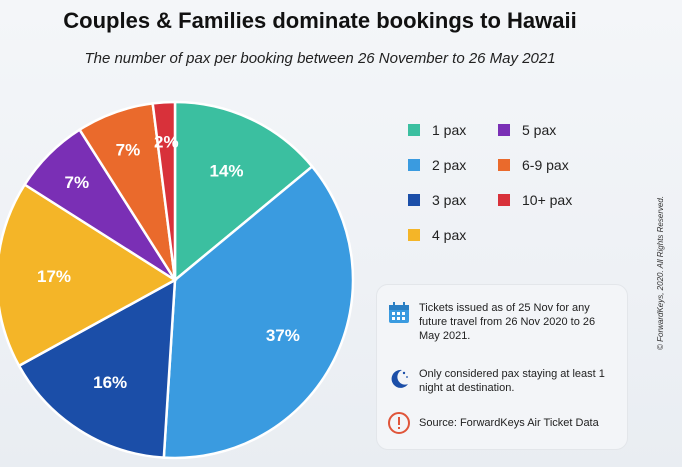 The height and width of the screenshot is (467, 682). I want to click on legend-label: 6-9 pax, so click(545, 165).